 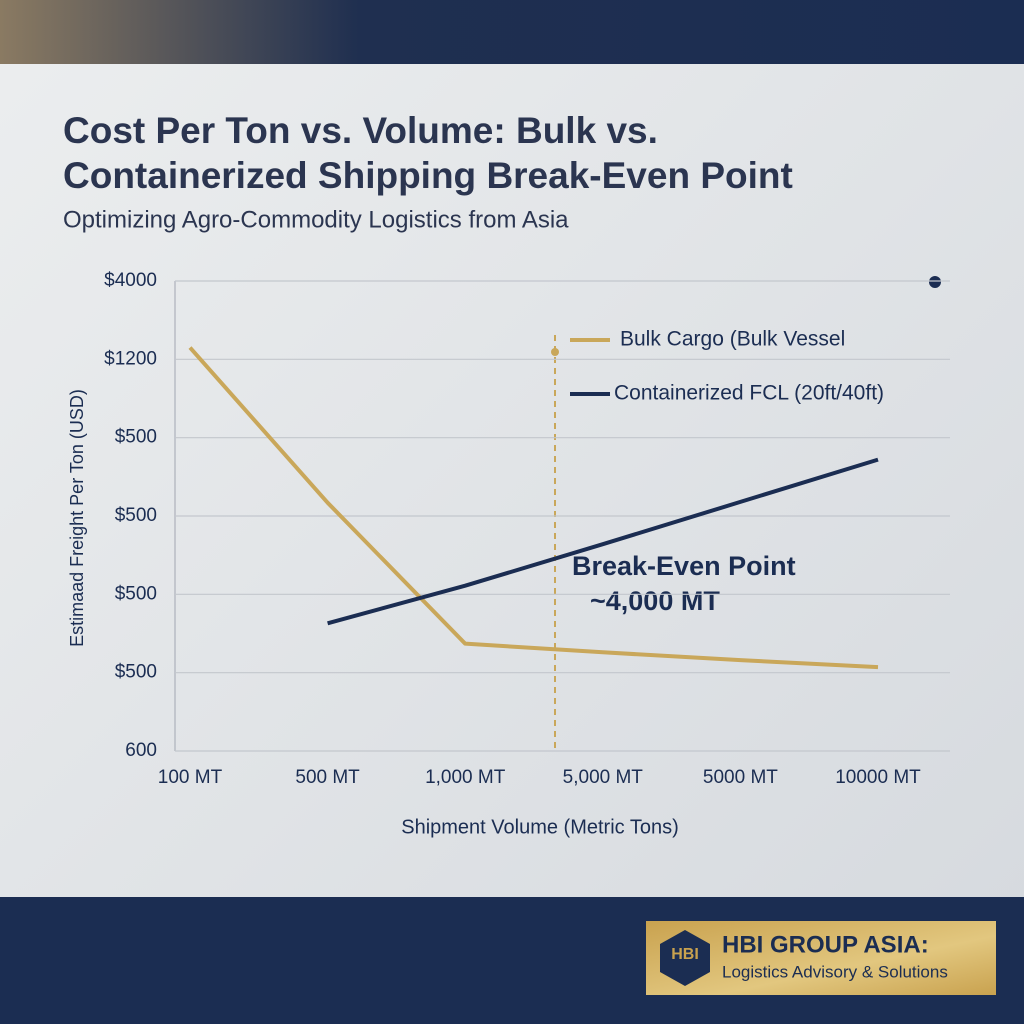 I want to click on top-band, so click(x=512, y=32).